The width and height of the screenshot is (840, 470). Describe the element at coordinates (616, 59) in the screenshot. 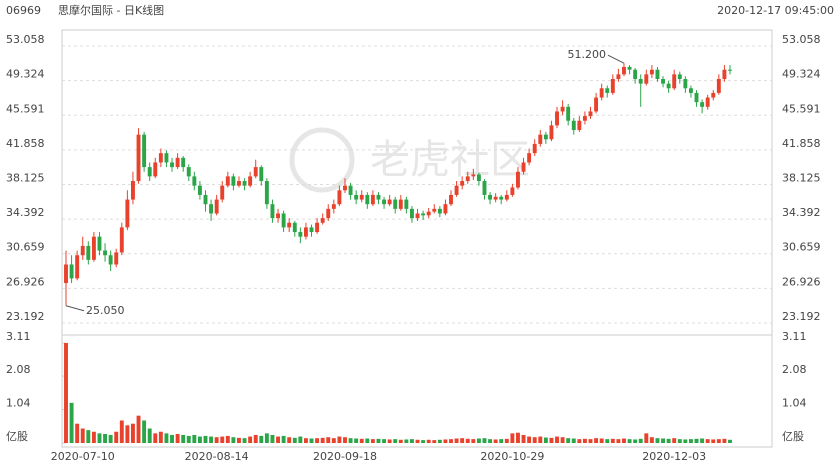

I see `annotation-leader` at that location.